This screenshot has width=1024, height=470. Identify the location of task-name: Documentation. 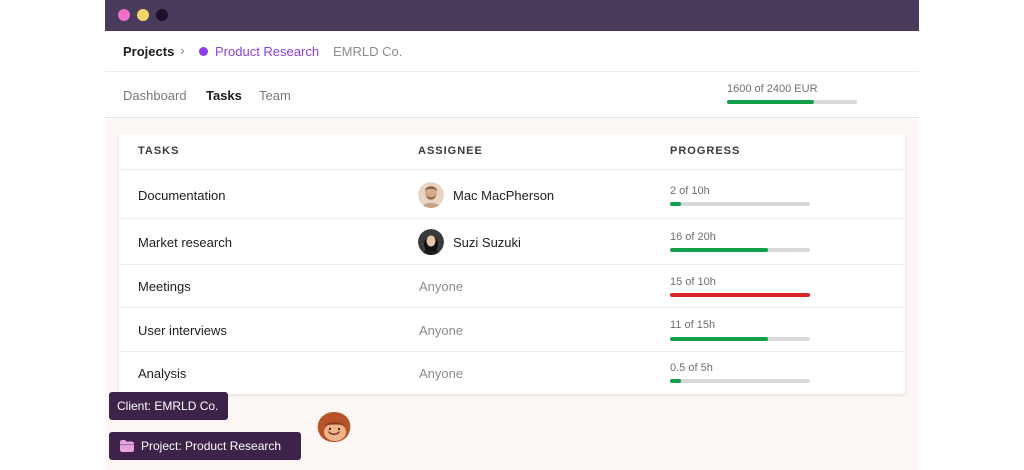
(182, 195).